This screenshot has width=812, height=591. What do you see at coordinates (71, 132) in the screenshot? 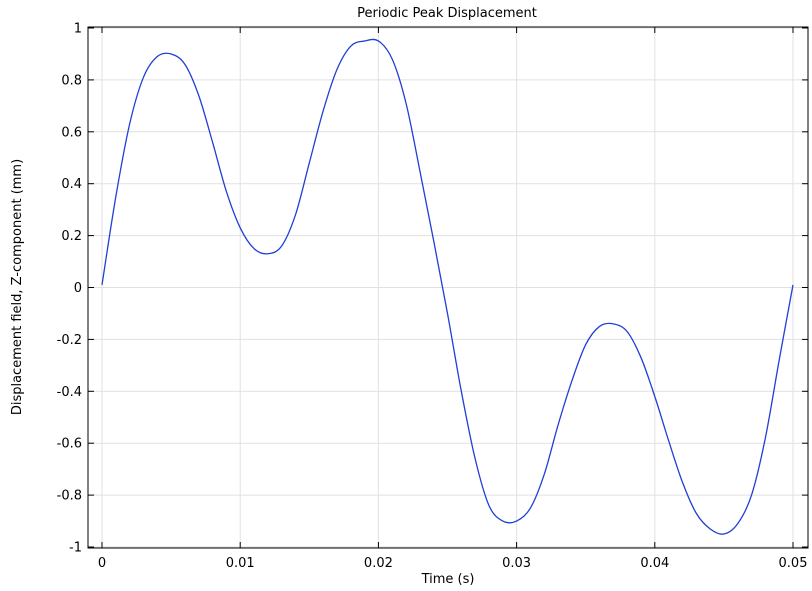
I see `y-tick-label: 0.6` at bounding box center [71, 132].